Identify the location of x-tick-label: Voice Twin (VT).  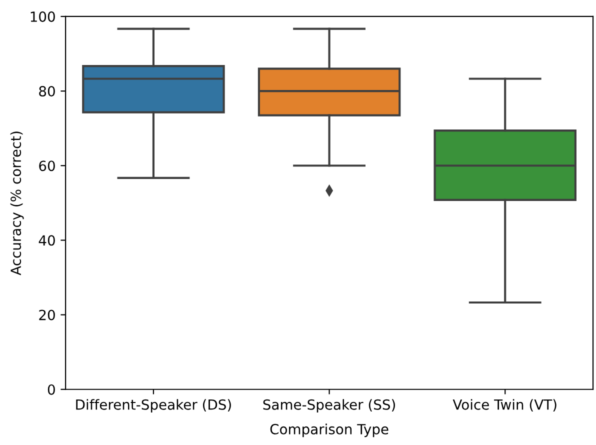
(504, 405).